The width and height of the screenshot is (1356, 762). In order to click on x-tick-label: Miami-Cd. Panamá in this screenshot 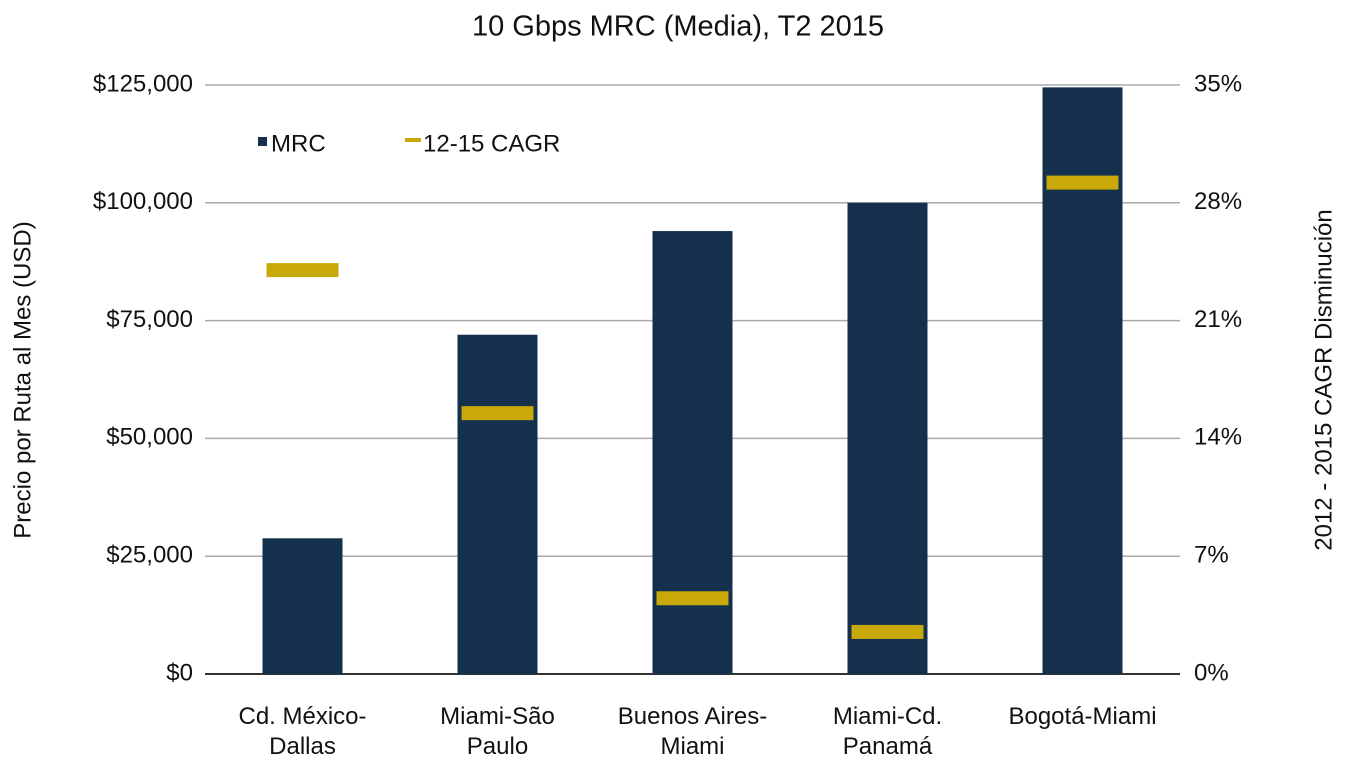, I will do `click(887, 731)`.